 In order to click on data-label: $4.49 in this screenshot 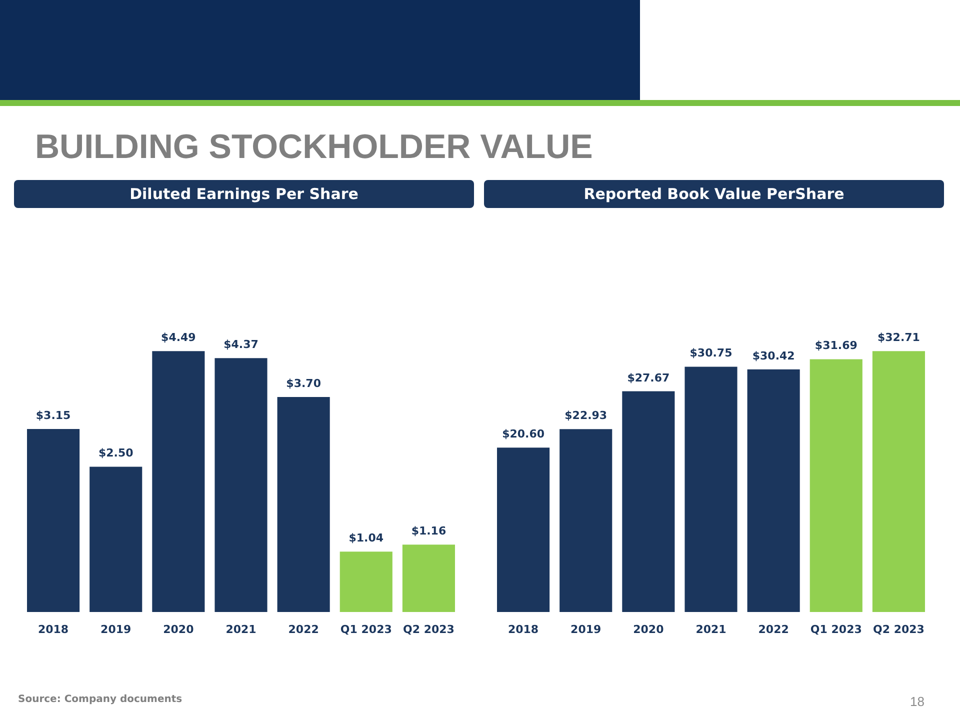, I will do `click(178, 337)`.